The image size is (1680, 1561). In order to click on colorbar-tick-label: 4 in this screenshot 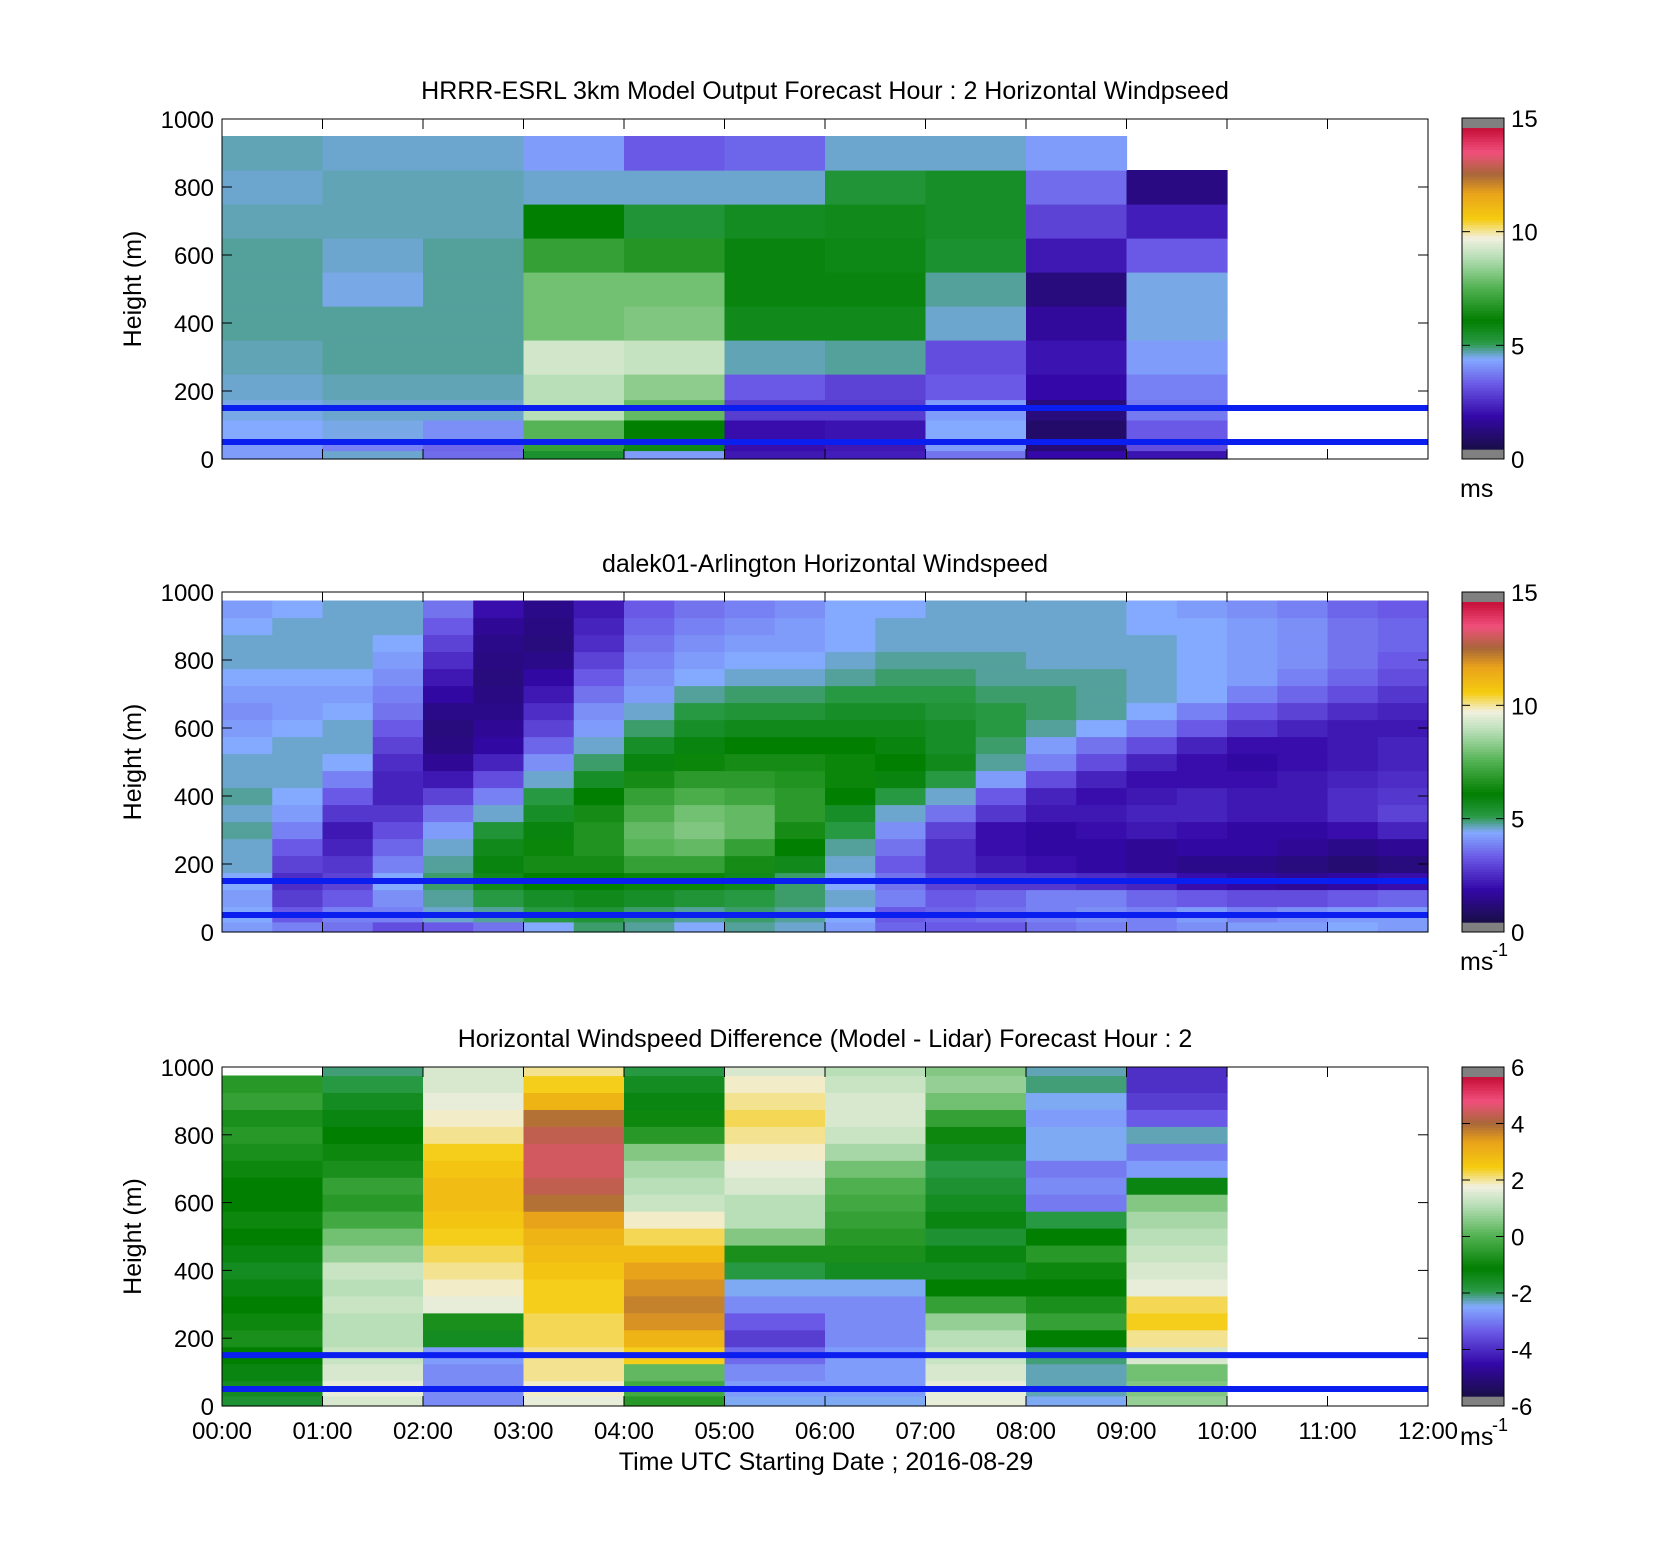, I will do `click(1517, 1125)`.